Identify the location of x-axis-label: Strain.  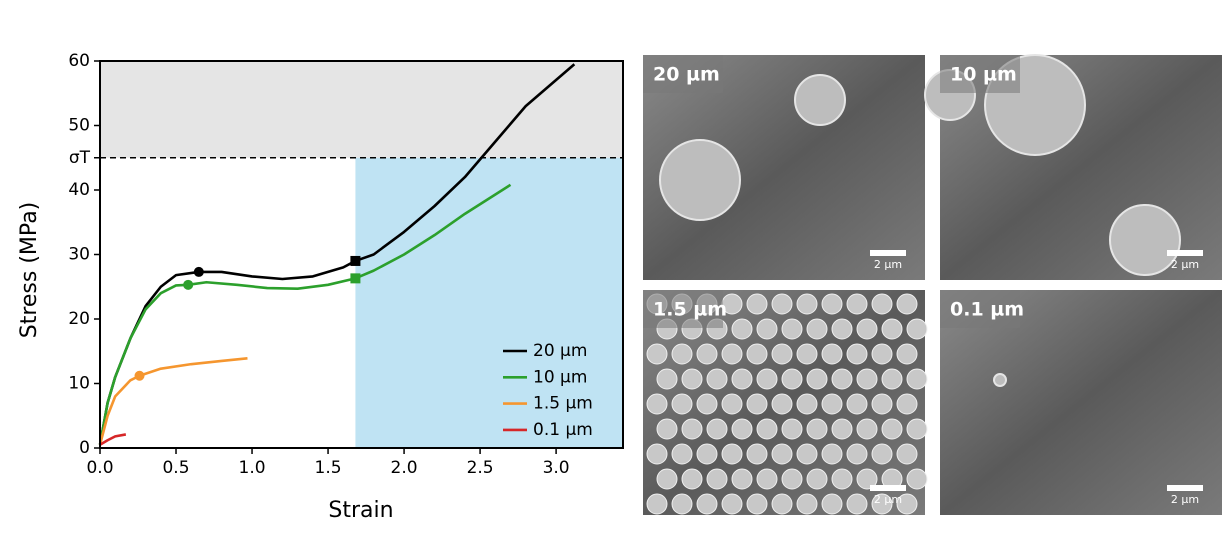
(360, 510).